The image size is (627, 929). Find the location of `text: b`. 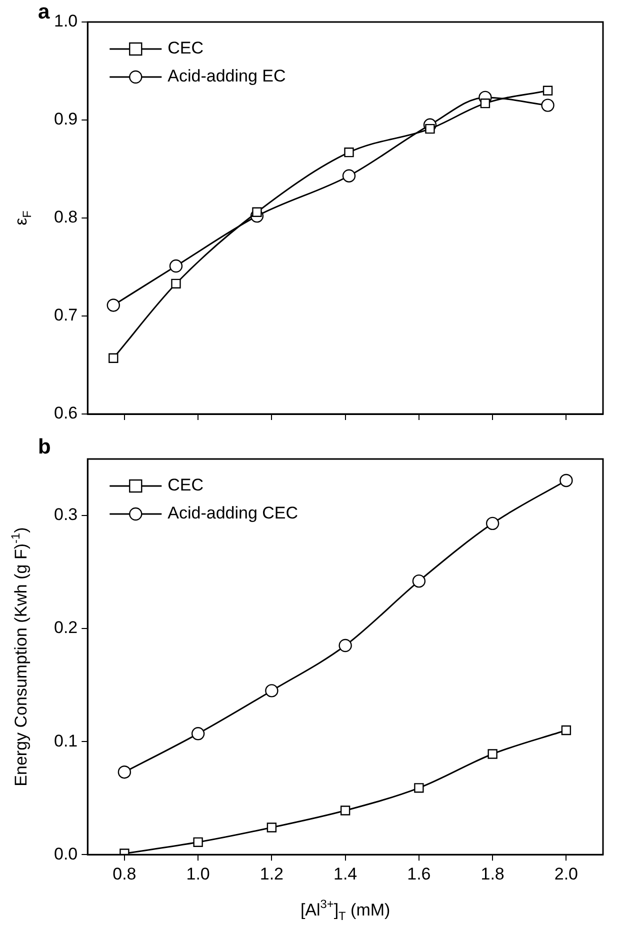

text: b is located at coordinates (44, 446).